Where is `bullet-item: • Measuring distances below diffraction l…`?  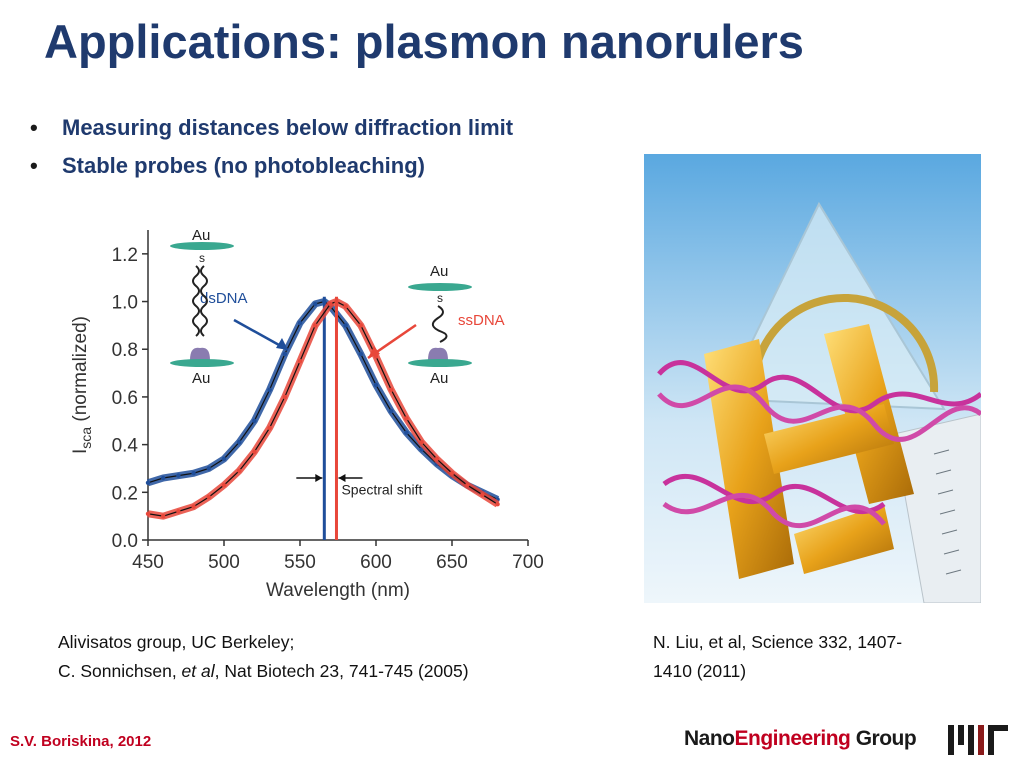
bullet-item: • Measuring distances below diffraction l… is located at coordinates (271, 131).